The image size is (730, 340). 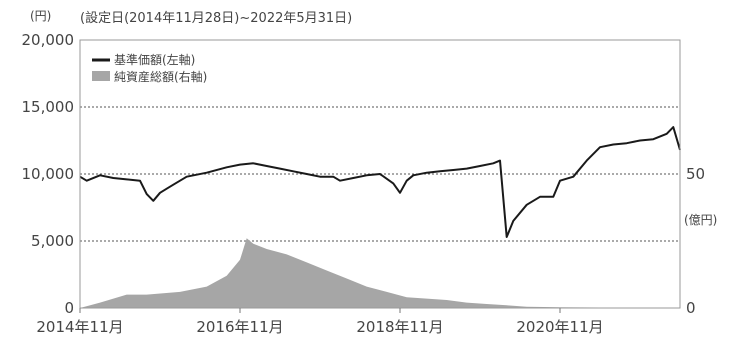 I want to click on x-tick-label: 2020年11月, so click(x=559, y=327).